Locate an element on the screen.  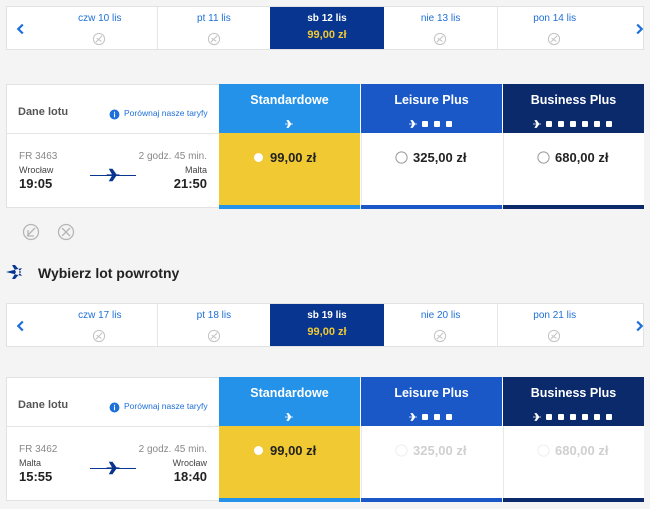
date-cell: czw 17 lis is located at coordinates (100, 325).